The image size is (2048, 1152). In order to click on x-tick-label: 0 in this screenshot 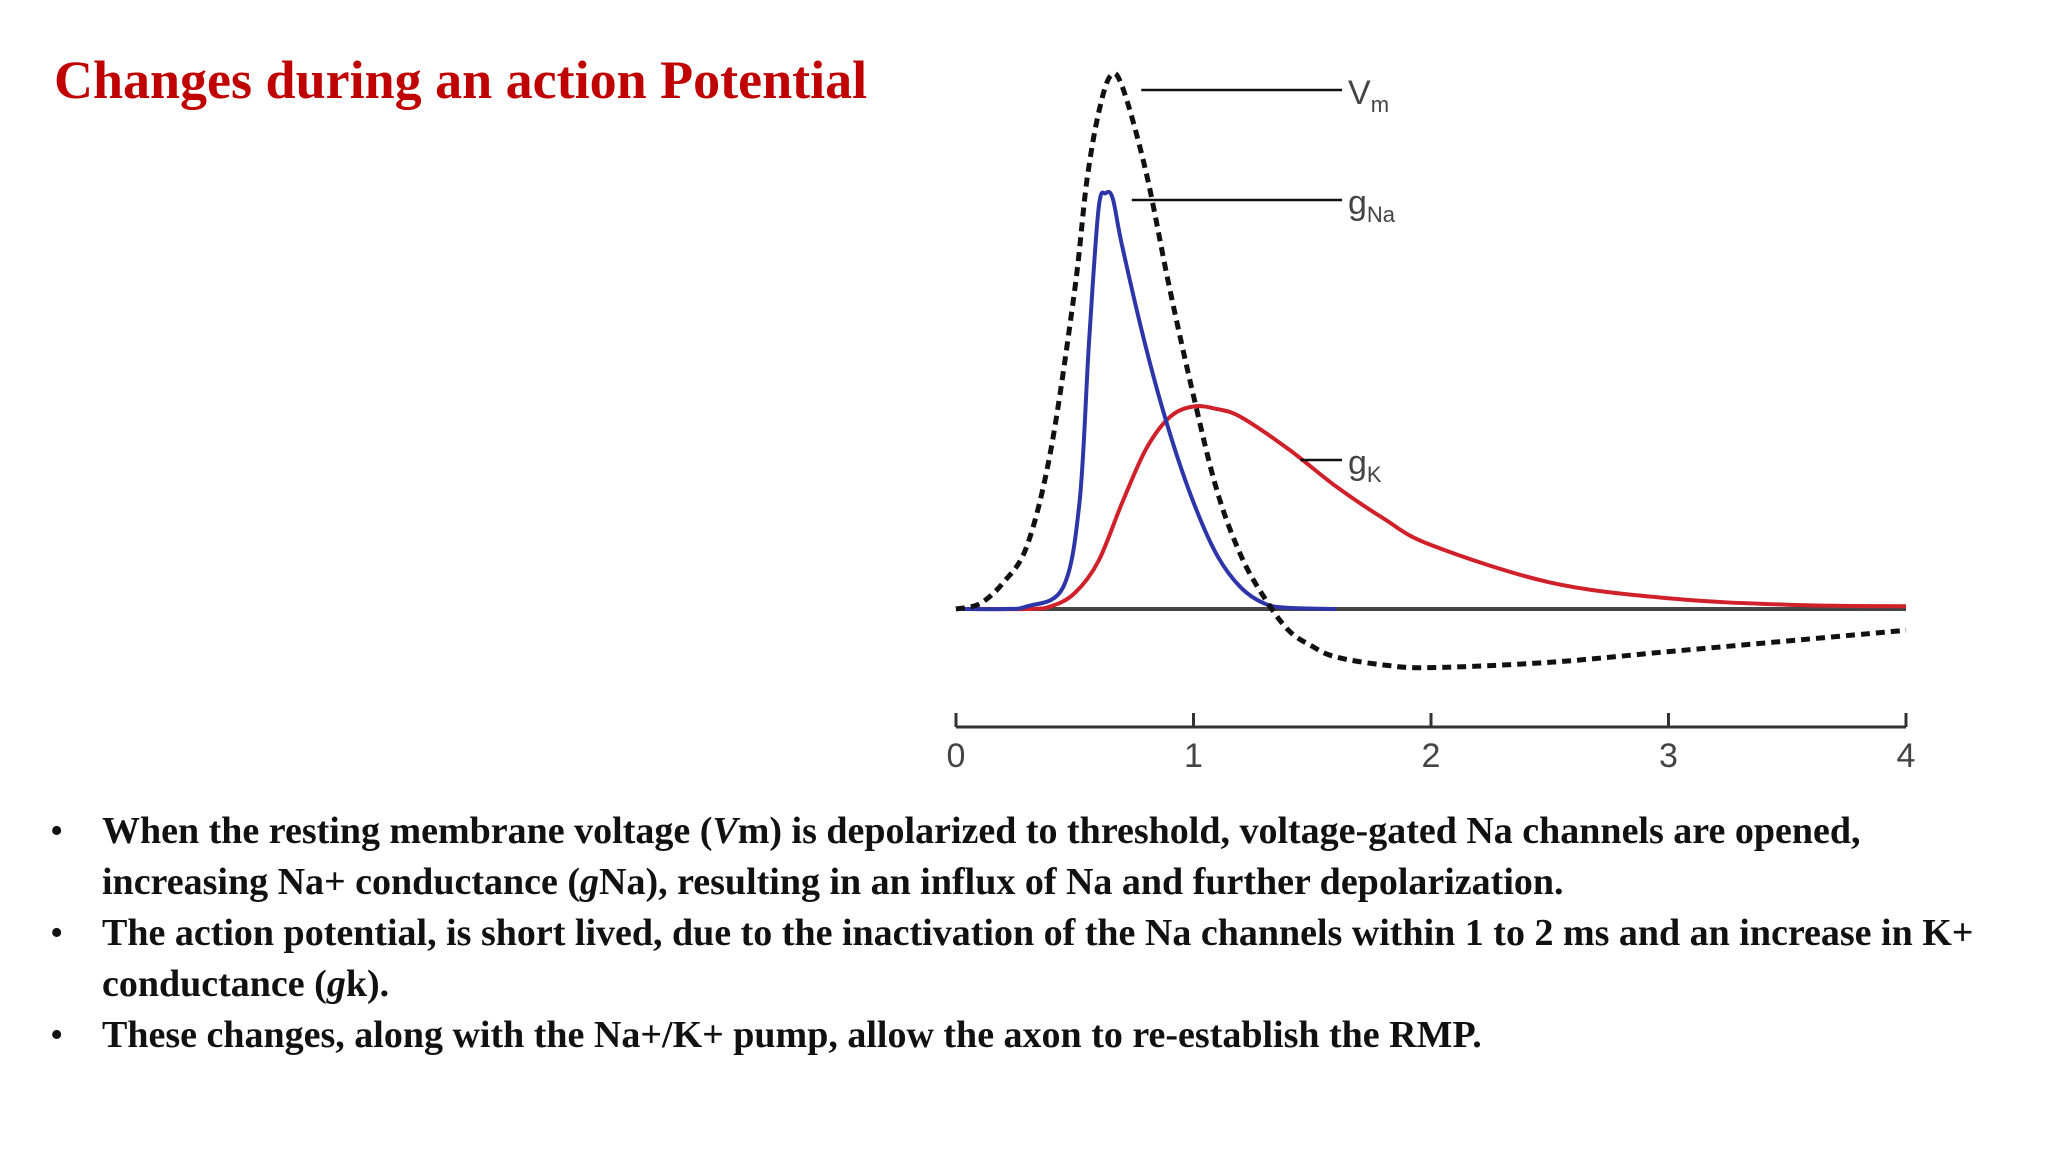, I will do `click(956, 756)`.